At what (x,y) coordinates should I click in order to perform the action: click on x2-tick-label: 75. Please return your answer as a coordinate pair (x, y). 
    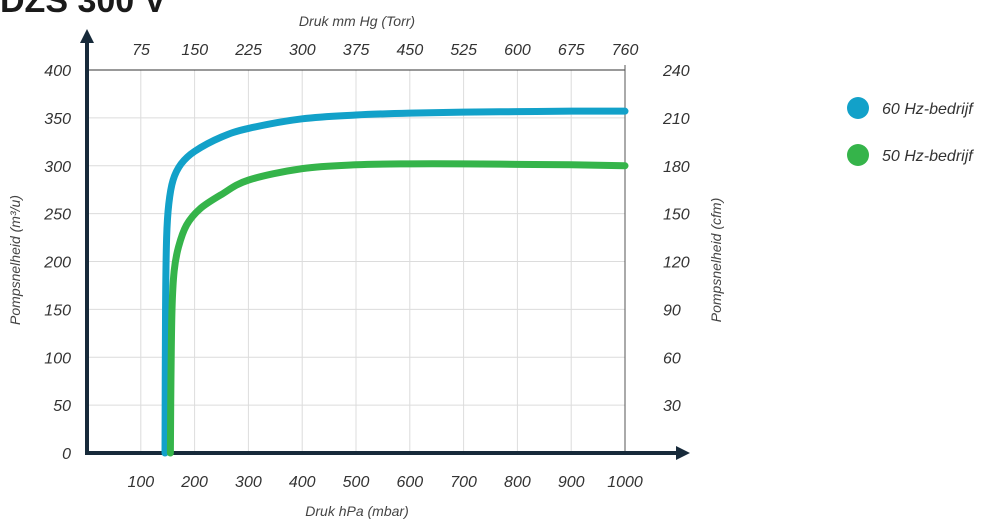
    Looking at the image, I should click on (141, 50).